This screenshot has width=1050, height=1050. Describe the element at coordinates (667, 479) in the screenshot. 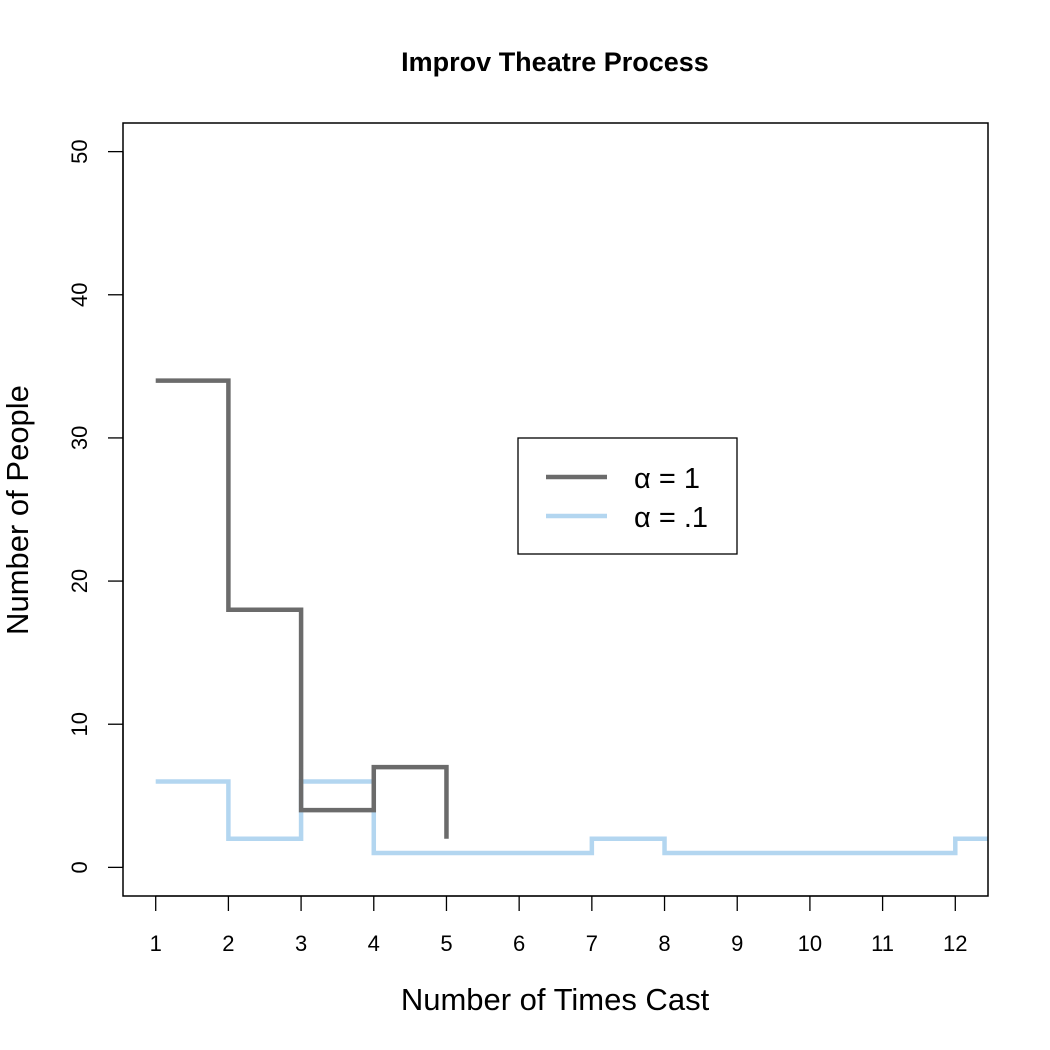

I see `legend-label-alpha-1: α = 1` at that location.